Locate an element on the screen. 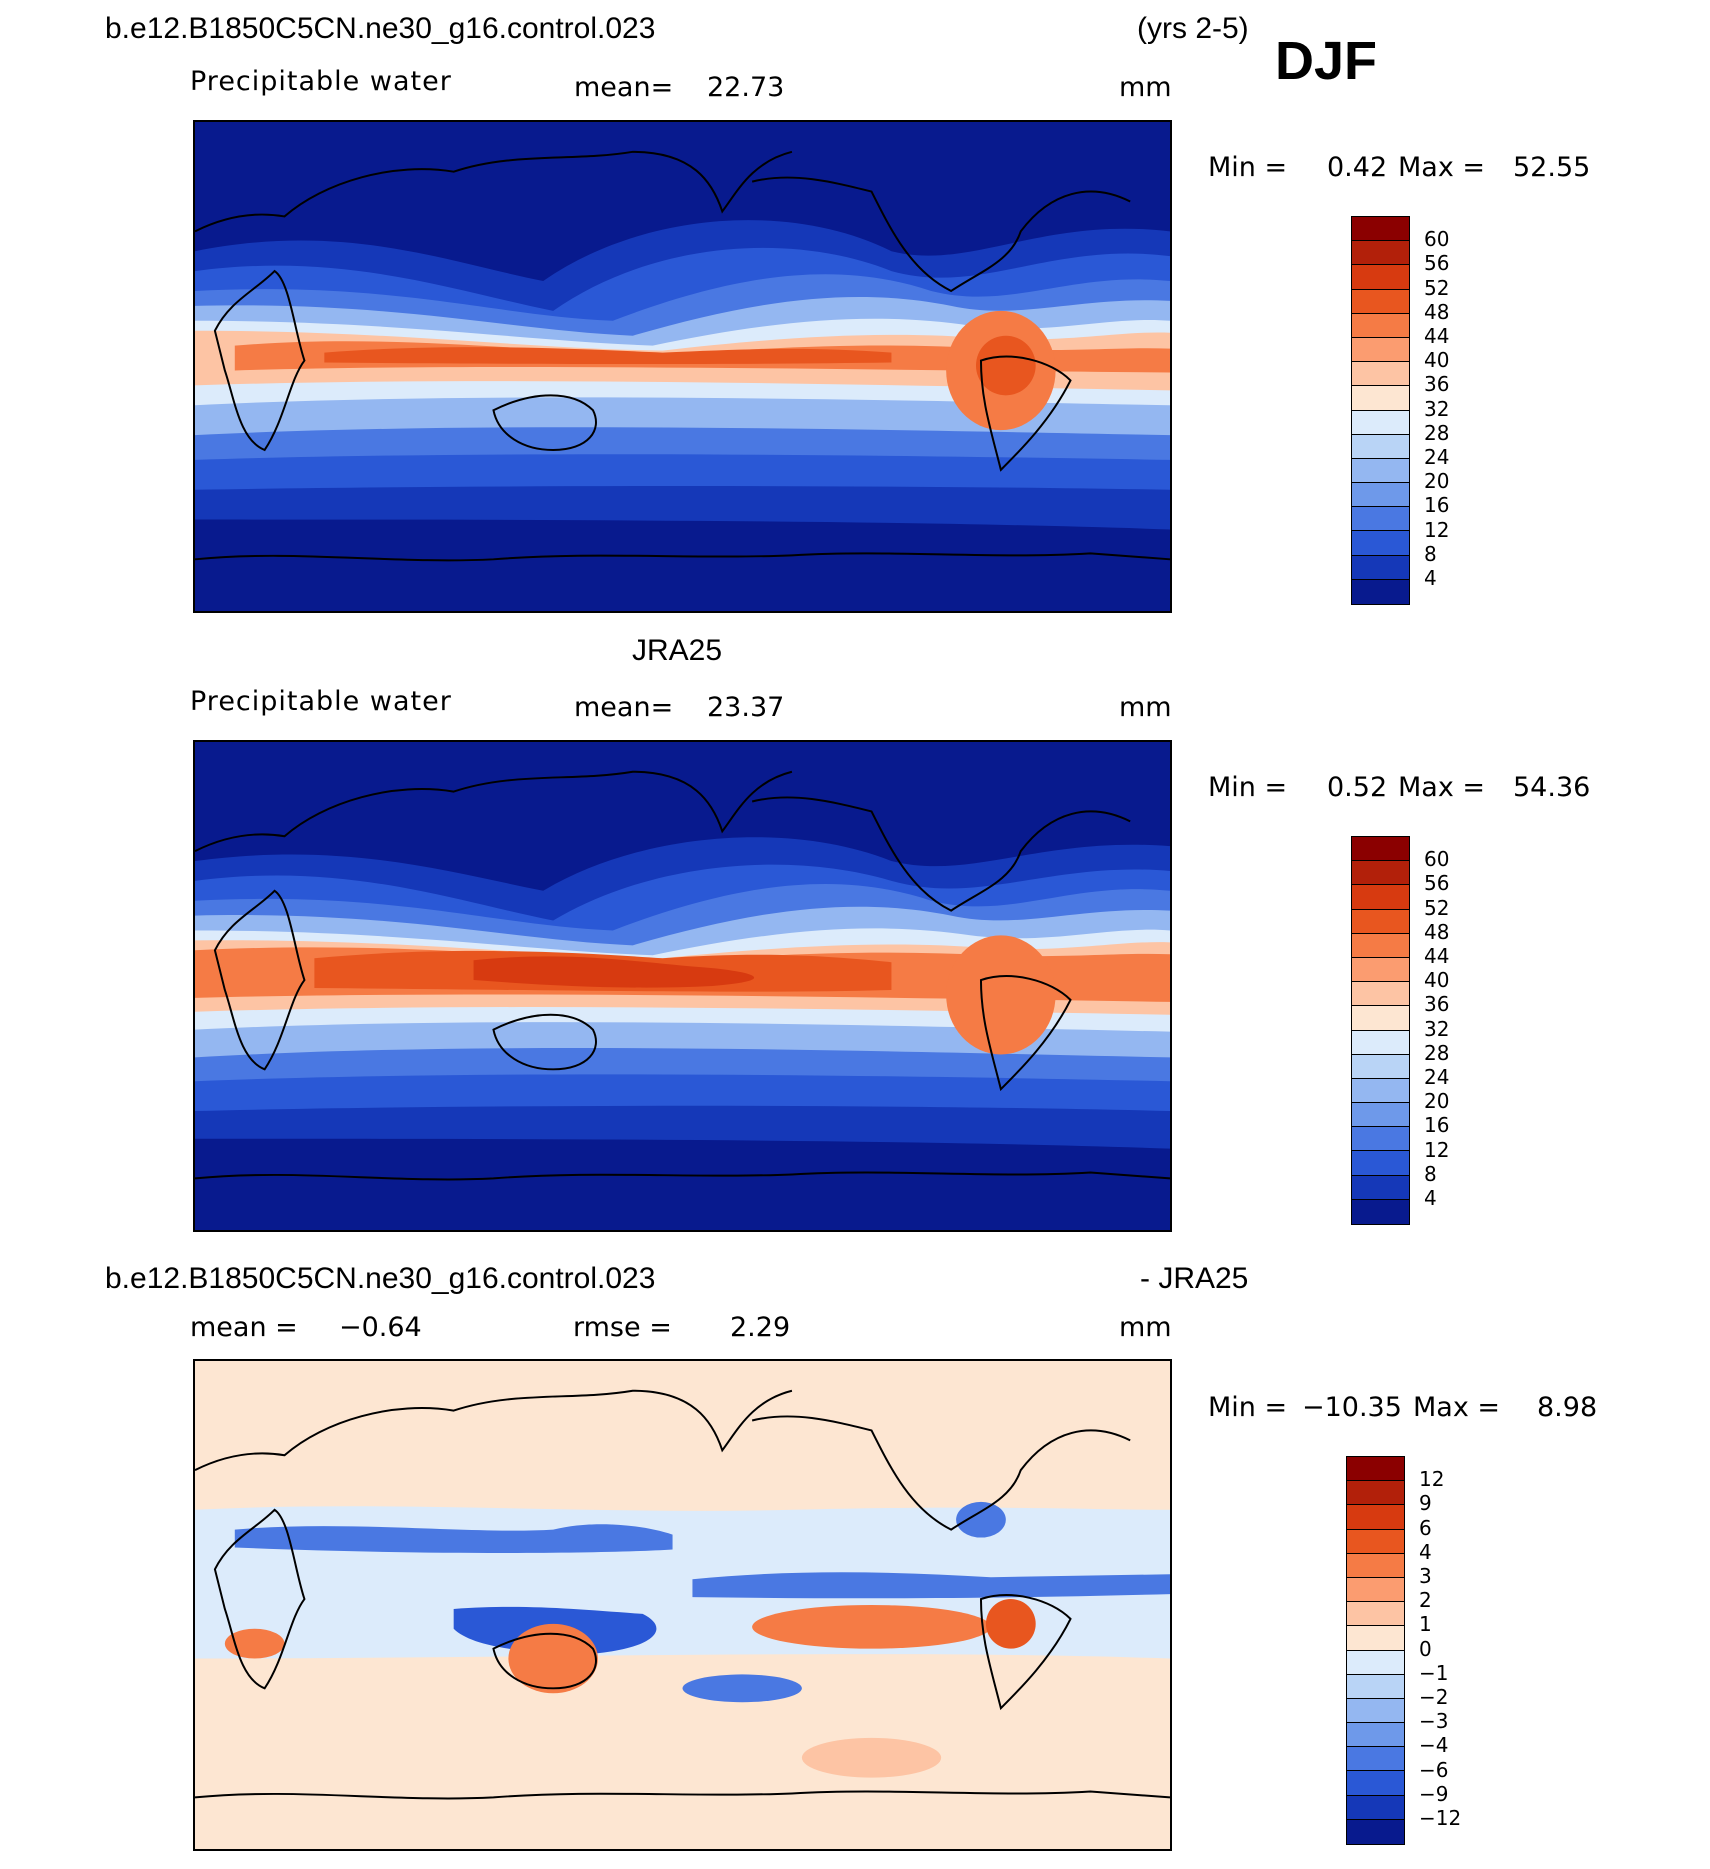 The width and height of the screenshot is (1710, 1869). panel2-units: mm is located at coordinates (1145, 707).